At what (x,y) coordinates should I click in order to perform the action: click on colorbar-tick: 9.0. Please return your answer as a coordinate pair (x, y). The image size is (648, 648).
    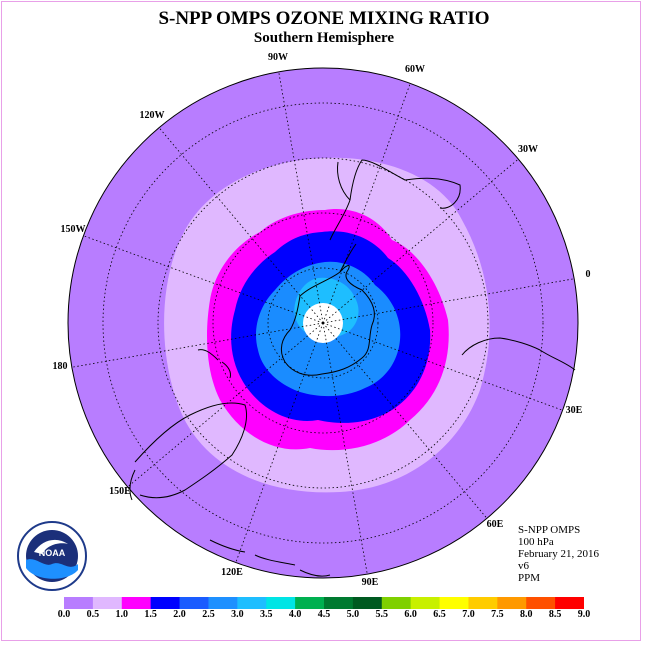
    Looking at the image, I should click on (584, 614).